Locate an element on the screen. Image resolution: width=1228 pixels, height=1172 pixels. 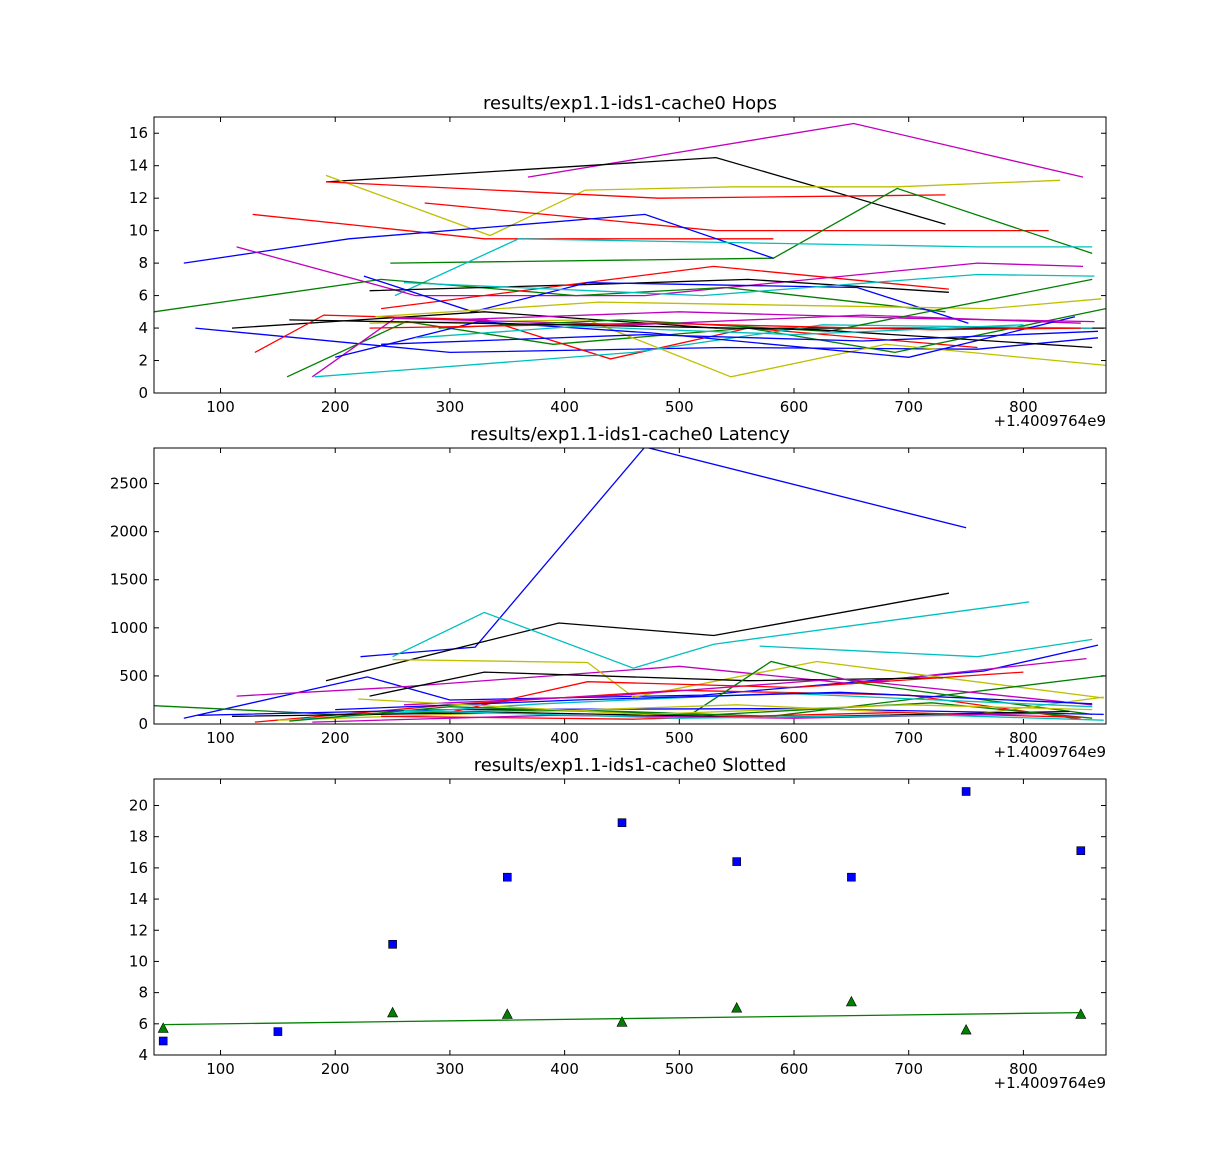
latency-y-tick-label-4: 2000 is located at coordinates (129, 532).